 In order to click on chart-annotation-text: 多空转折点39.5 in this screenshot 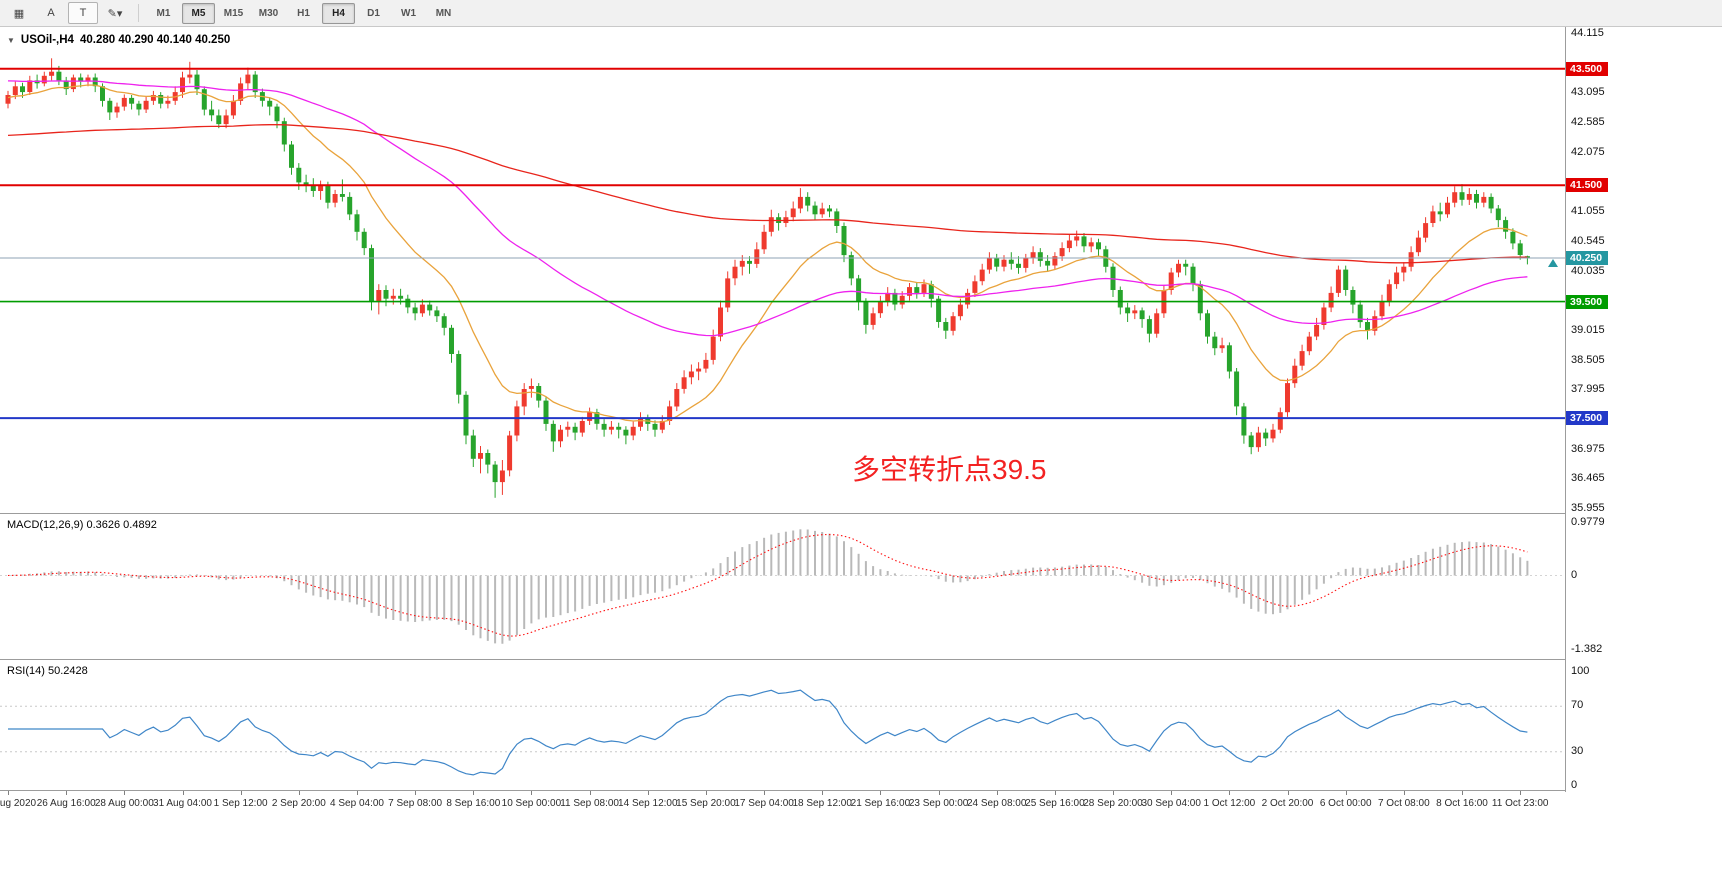, I will do `click(949, 469)`.